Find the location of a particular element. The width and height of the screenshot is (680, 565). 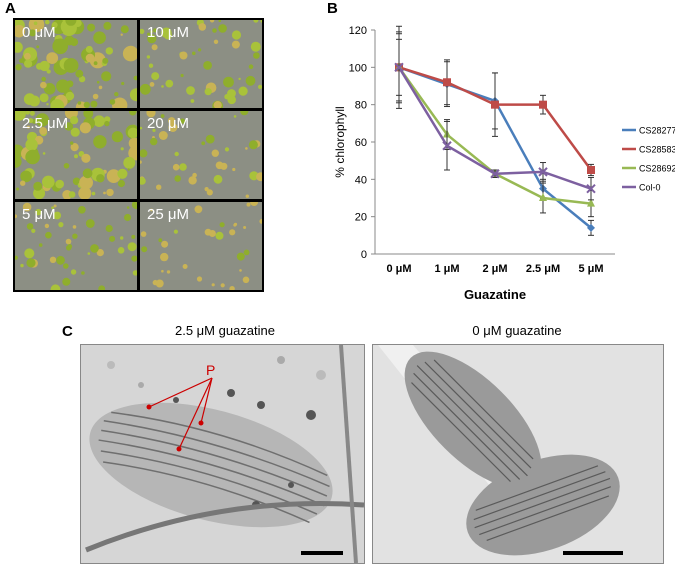

seedling-tile: 0 μM is located at coordinates (76, 64).